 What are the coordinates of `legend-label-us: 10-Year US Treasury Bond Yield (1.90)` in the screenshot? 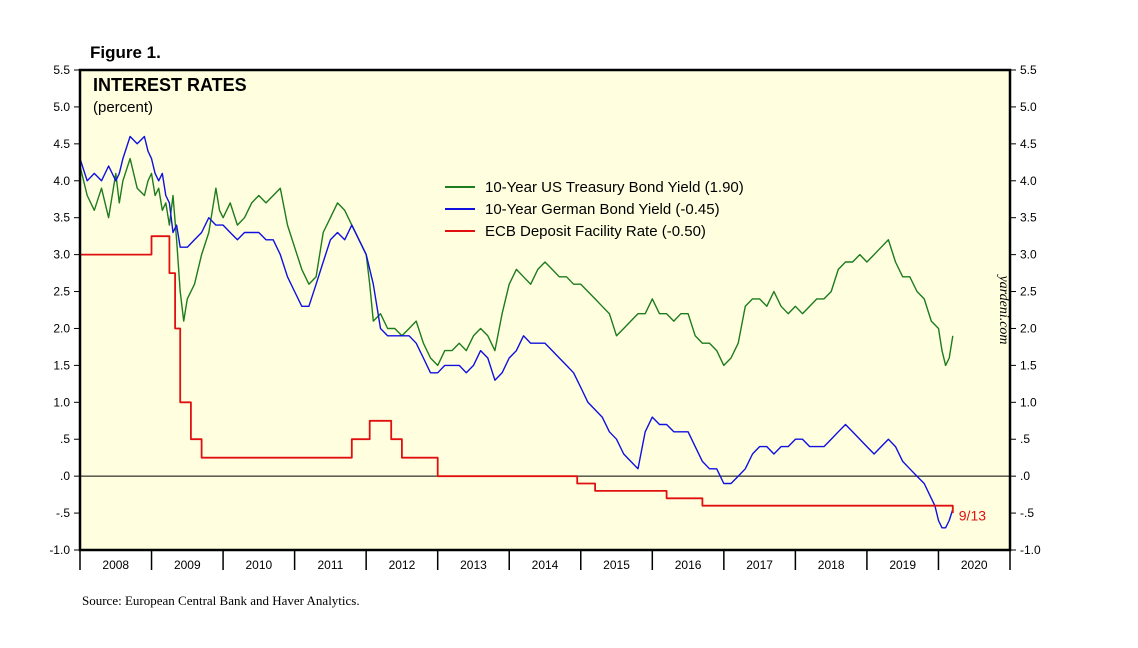 It's located at (614, 187).